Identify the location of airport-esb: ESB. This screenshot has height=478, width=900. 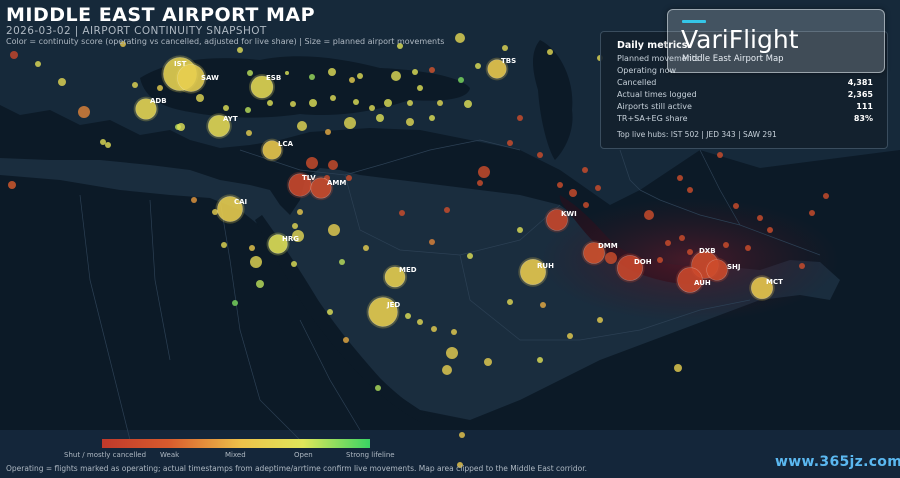
(264, 87).